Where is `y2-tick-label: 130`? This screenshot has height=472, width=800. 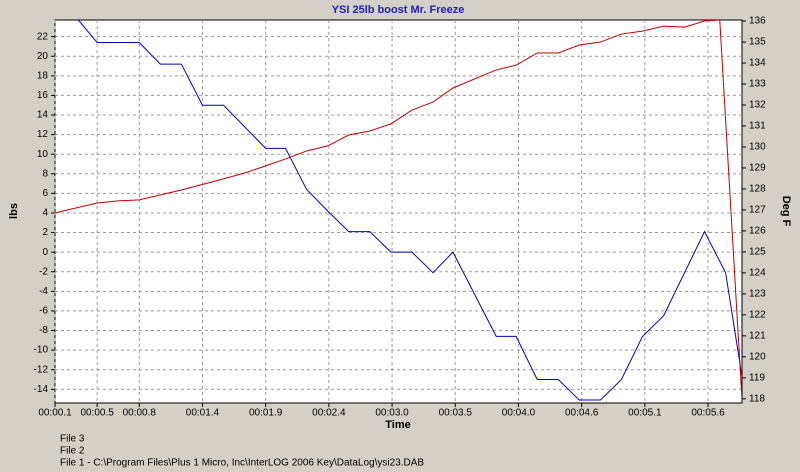 y2-tick-label: 130 is located at coordinates (757, 147).